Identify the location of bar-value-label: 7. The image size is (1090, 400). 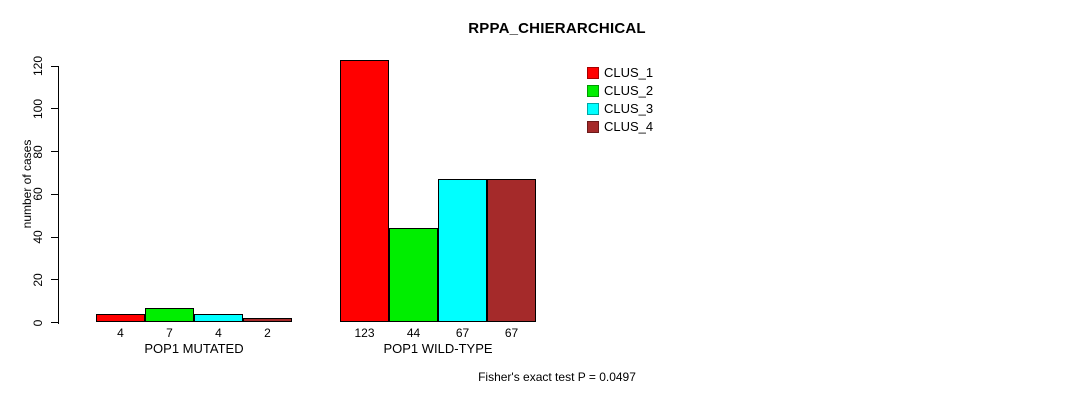
(169, 333).